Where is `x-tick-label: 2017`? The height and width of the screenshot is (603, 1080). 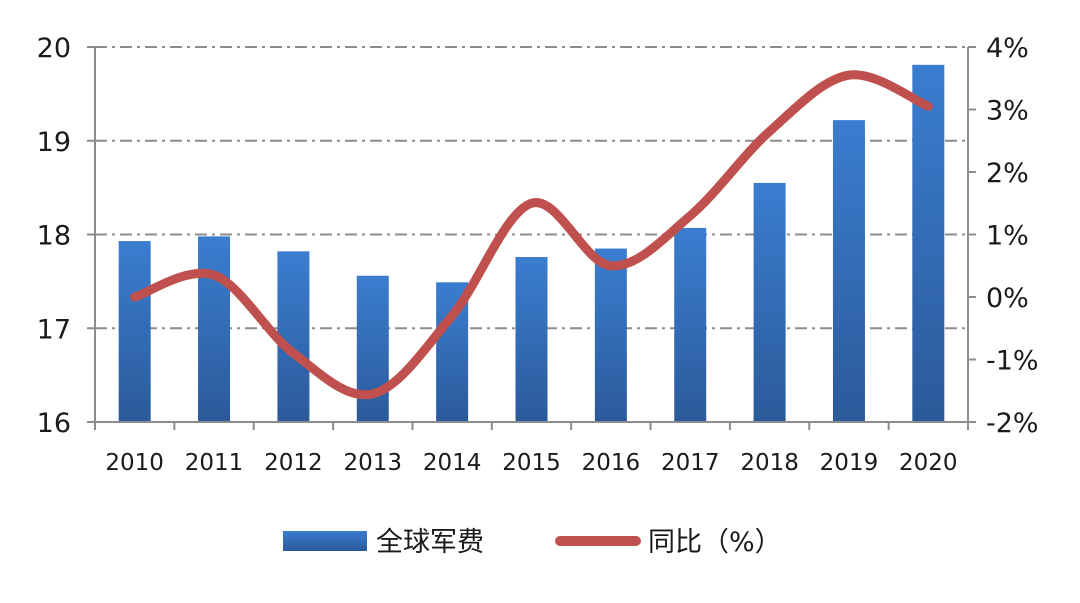
x-tick-label: 2017 is located at coordinates (690, 463).